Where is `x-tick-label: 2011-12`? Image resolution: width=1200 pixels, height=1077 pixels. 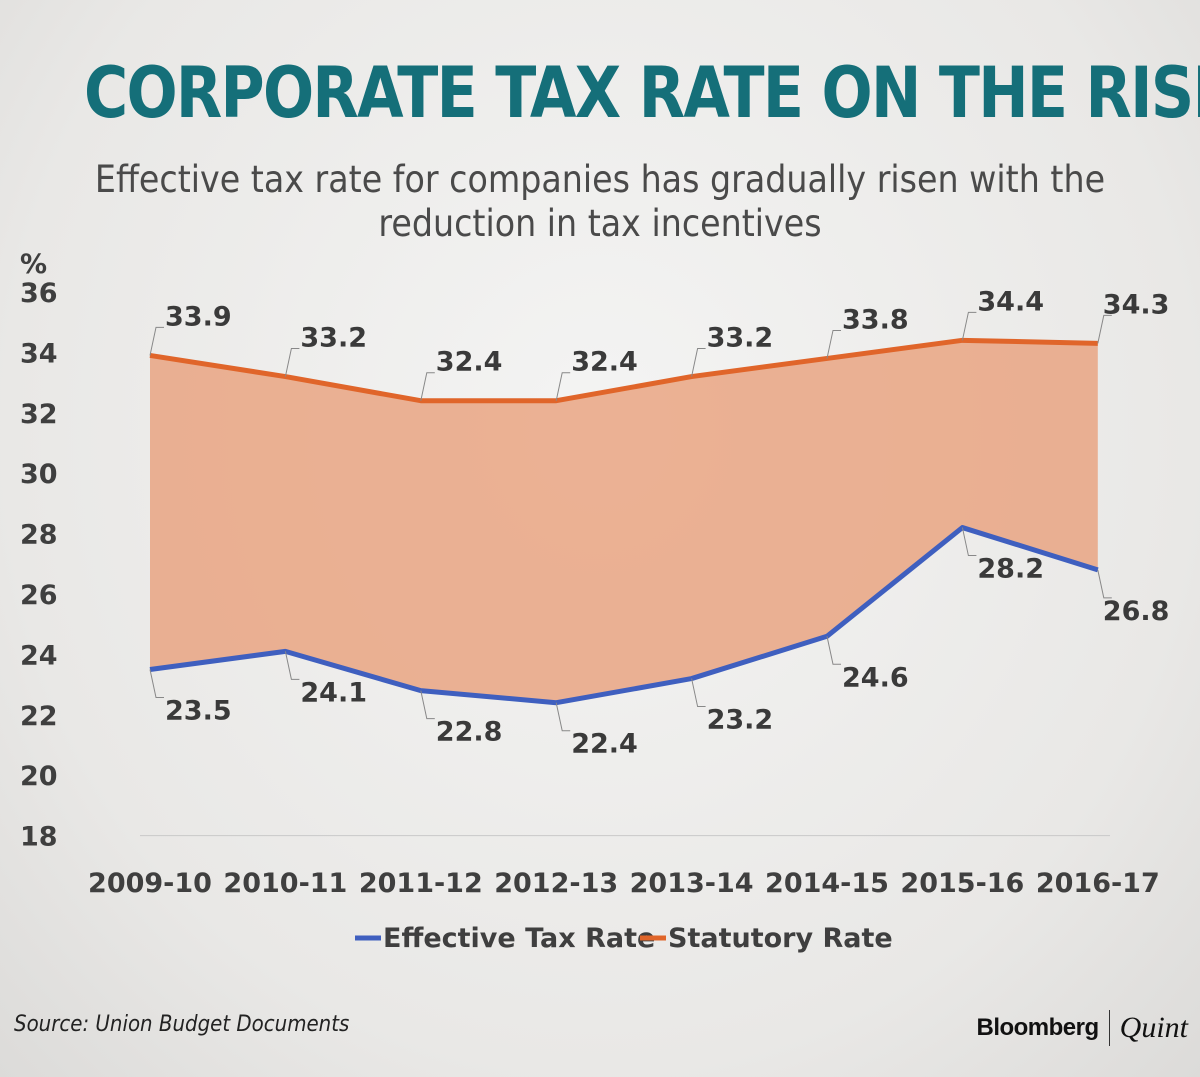
x-tick-label: 2011-12 is located at coordinates (421, 883).